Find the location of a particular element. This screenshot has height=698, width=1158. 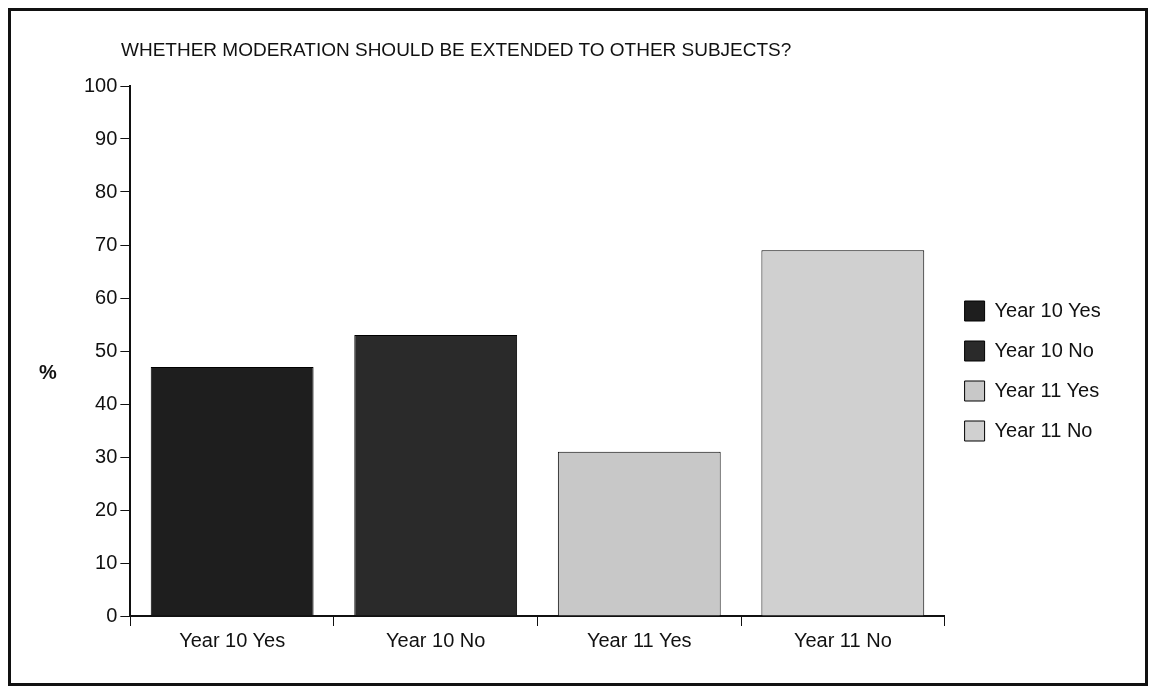

y-tick-label: 0 is located at coordinates (112, 614).